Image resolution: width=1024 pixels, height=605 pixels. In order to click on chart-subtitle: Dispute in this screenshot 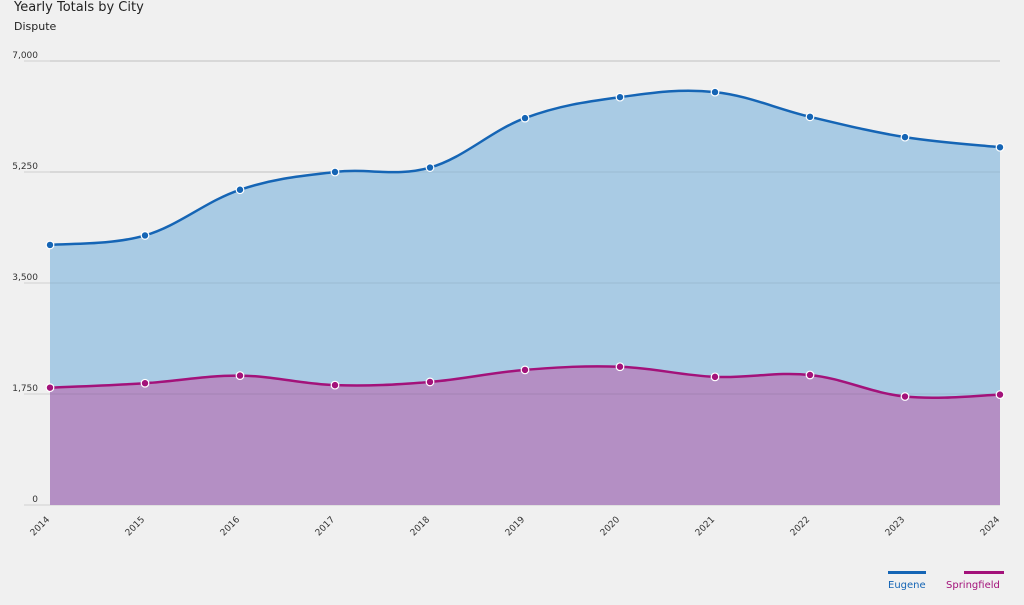, I will do `click(35, 26)`.